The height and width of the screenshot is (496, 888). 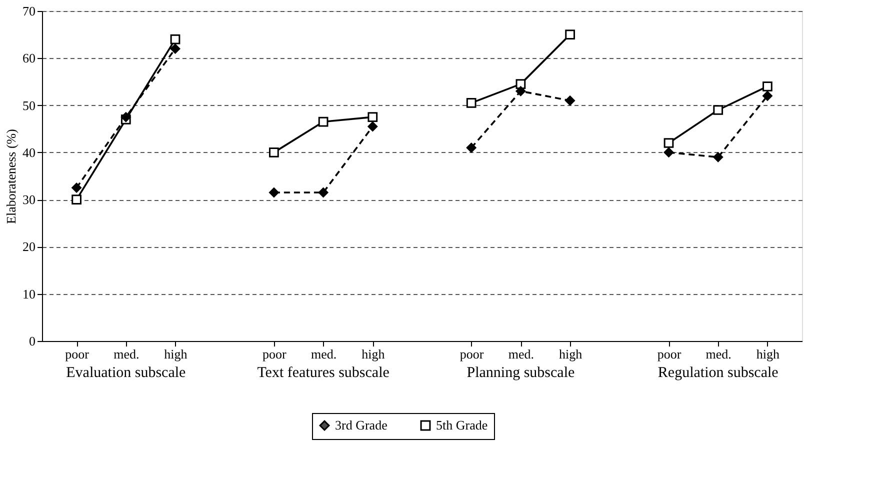 I want to click on y-axis-title: Elaborateness (%), so click(x=11, y=176).